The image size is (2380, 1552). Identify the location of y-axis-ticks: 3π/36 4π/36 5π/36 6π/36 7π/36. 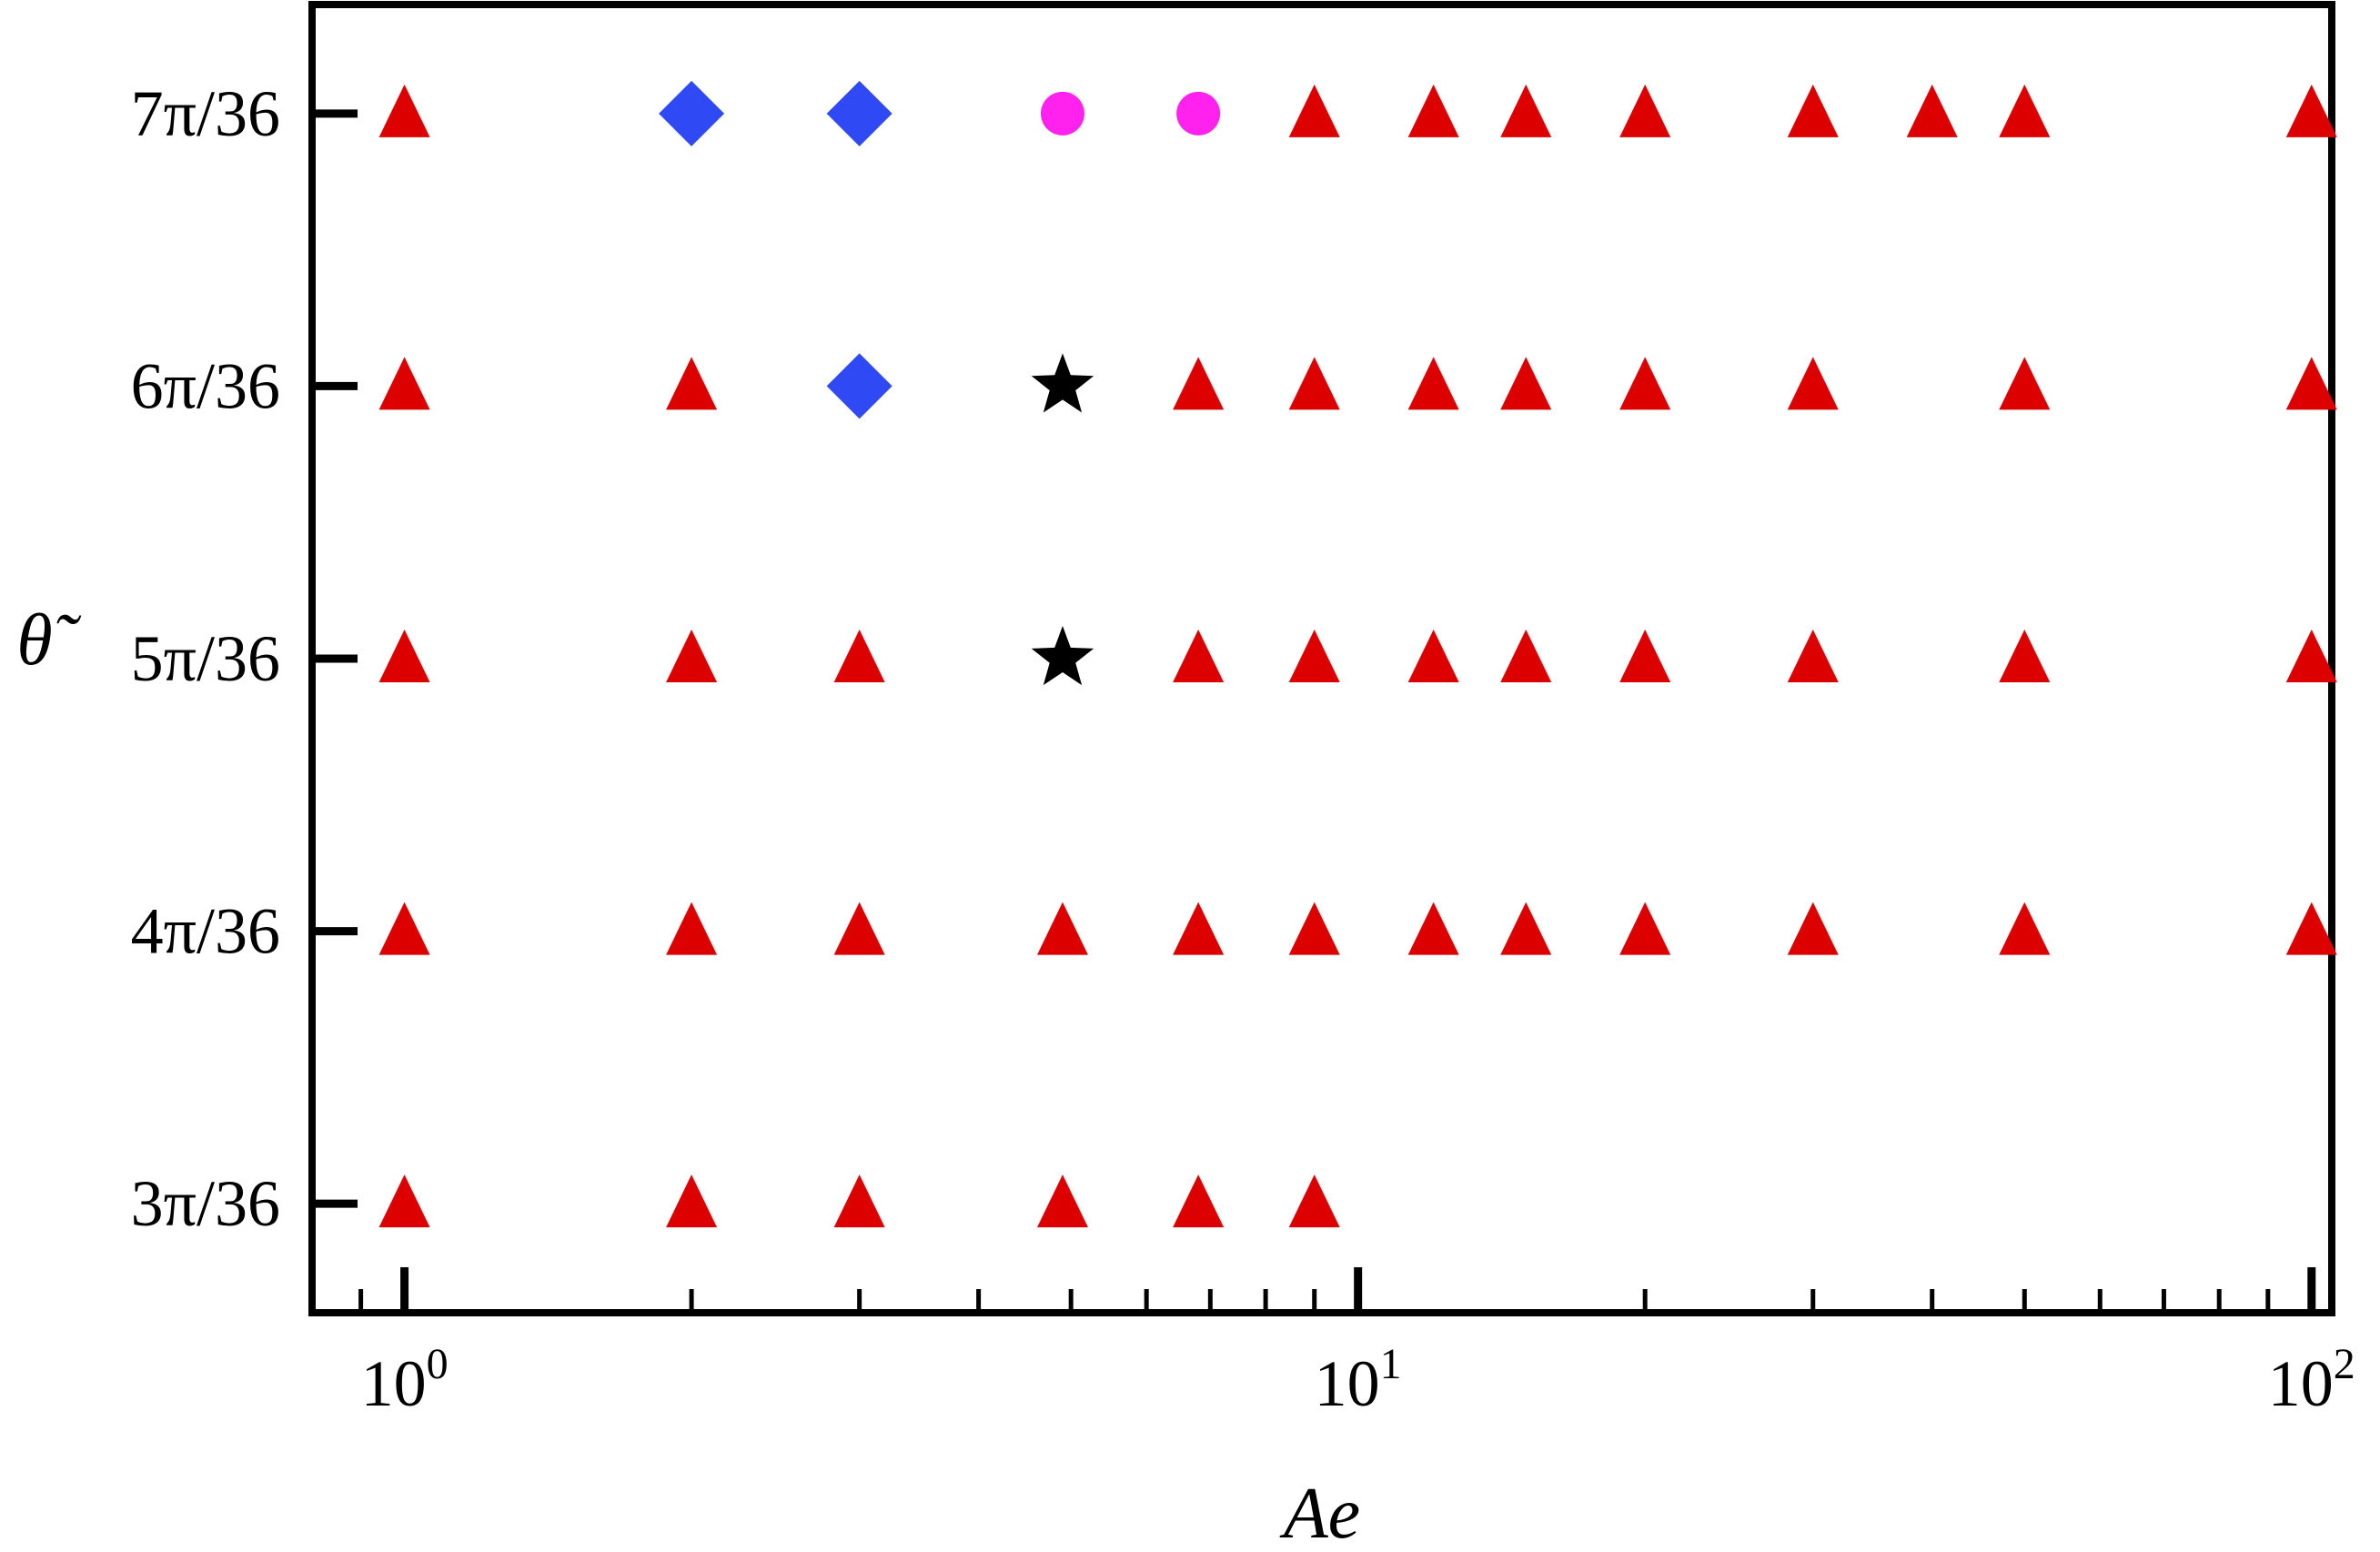
(244, 659).